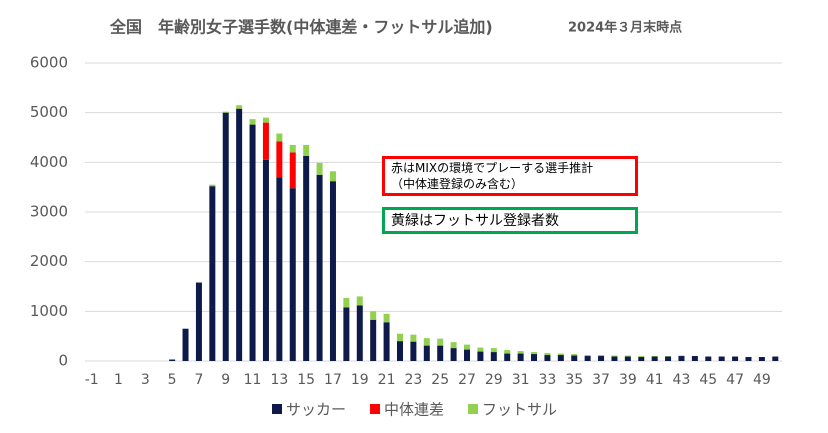 The height and width of the screenshot is (433, 828). I want to click on x-tick-label: 43, so click(682, 380).